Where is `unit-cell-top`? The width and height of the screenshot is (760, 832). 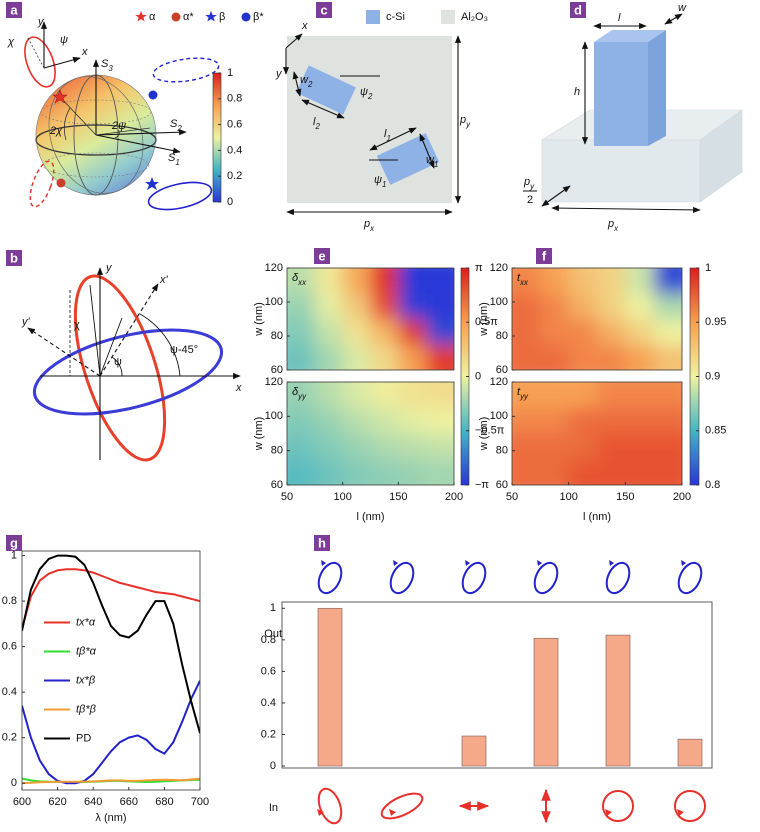 unit-cell-top is located at coordinates (372, 113).